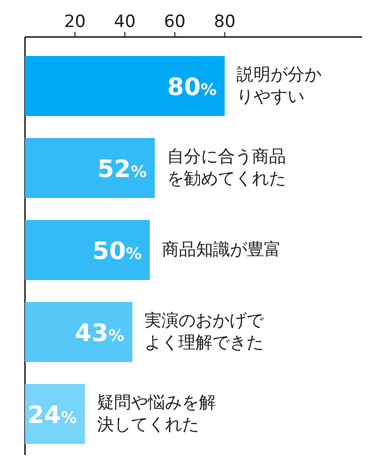  I want to click on y-tick-label: 疑問や悩みを解決してくれた, so click(156, 414).